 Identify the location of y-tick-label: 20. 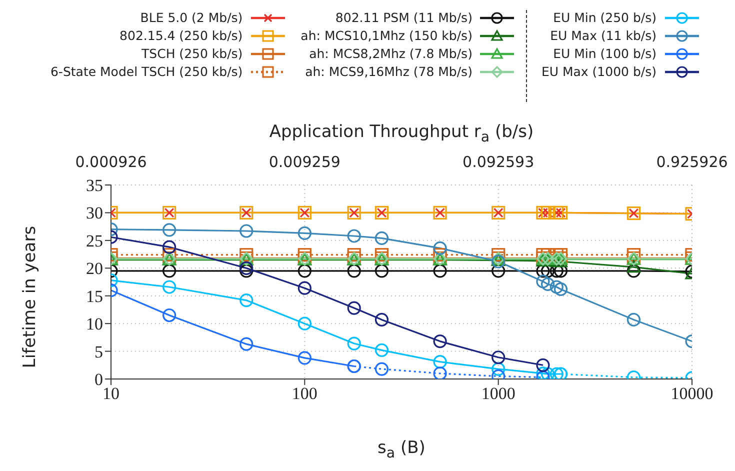
(94, 268).